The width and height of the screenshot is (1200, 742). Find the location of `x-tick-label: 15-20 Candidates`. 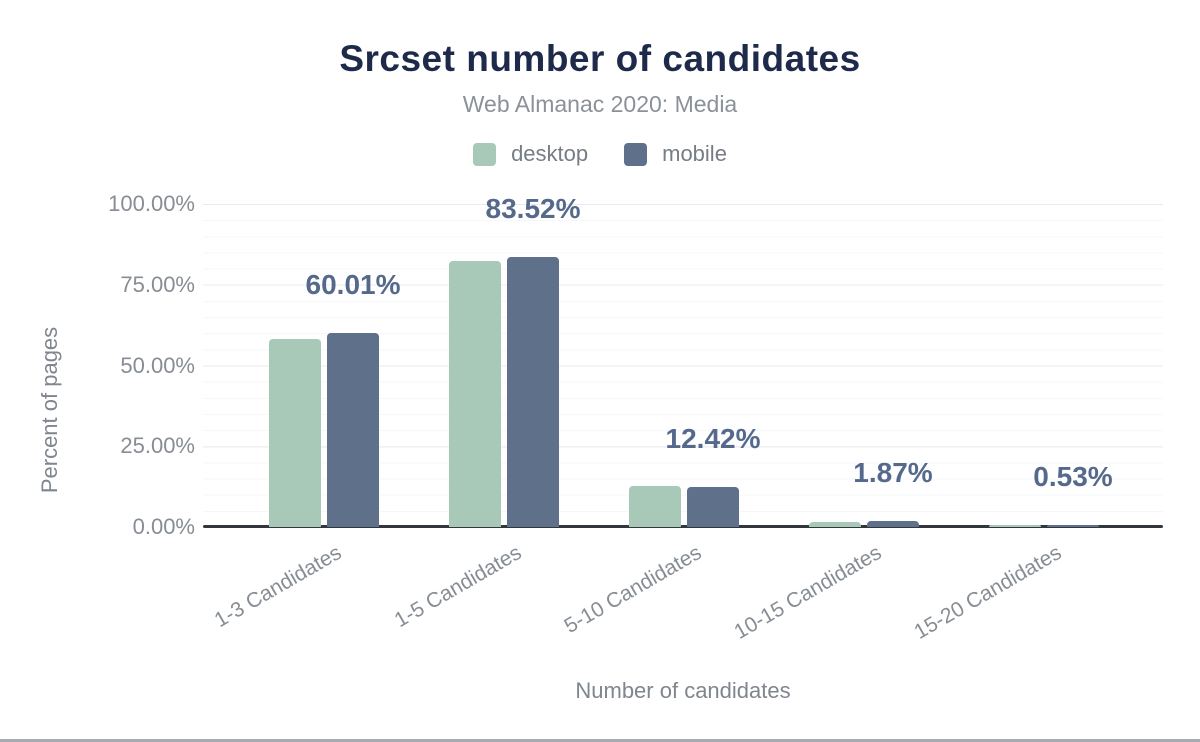

x-tick-label: 15-20 Candidates is located at coordinates (988, 592).